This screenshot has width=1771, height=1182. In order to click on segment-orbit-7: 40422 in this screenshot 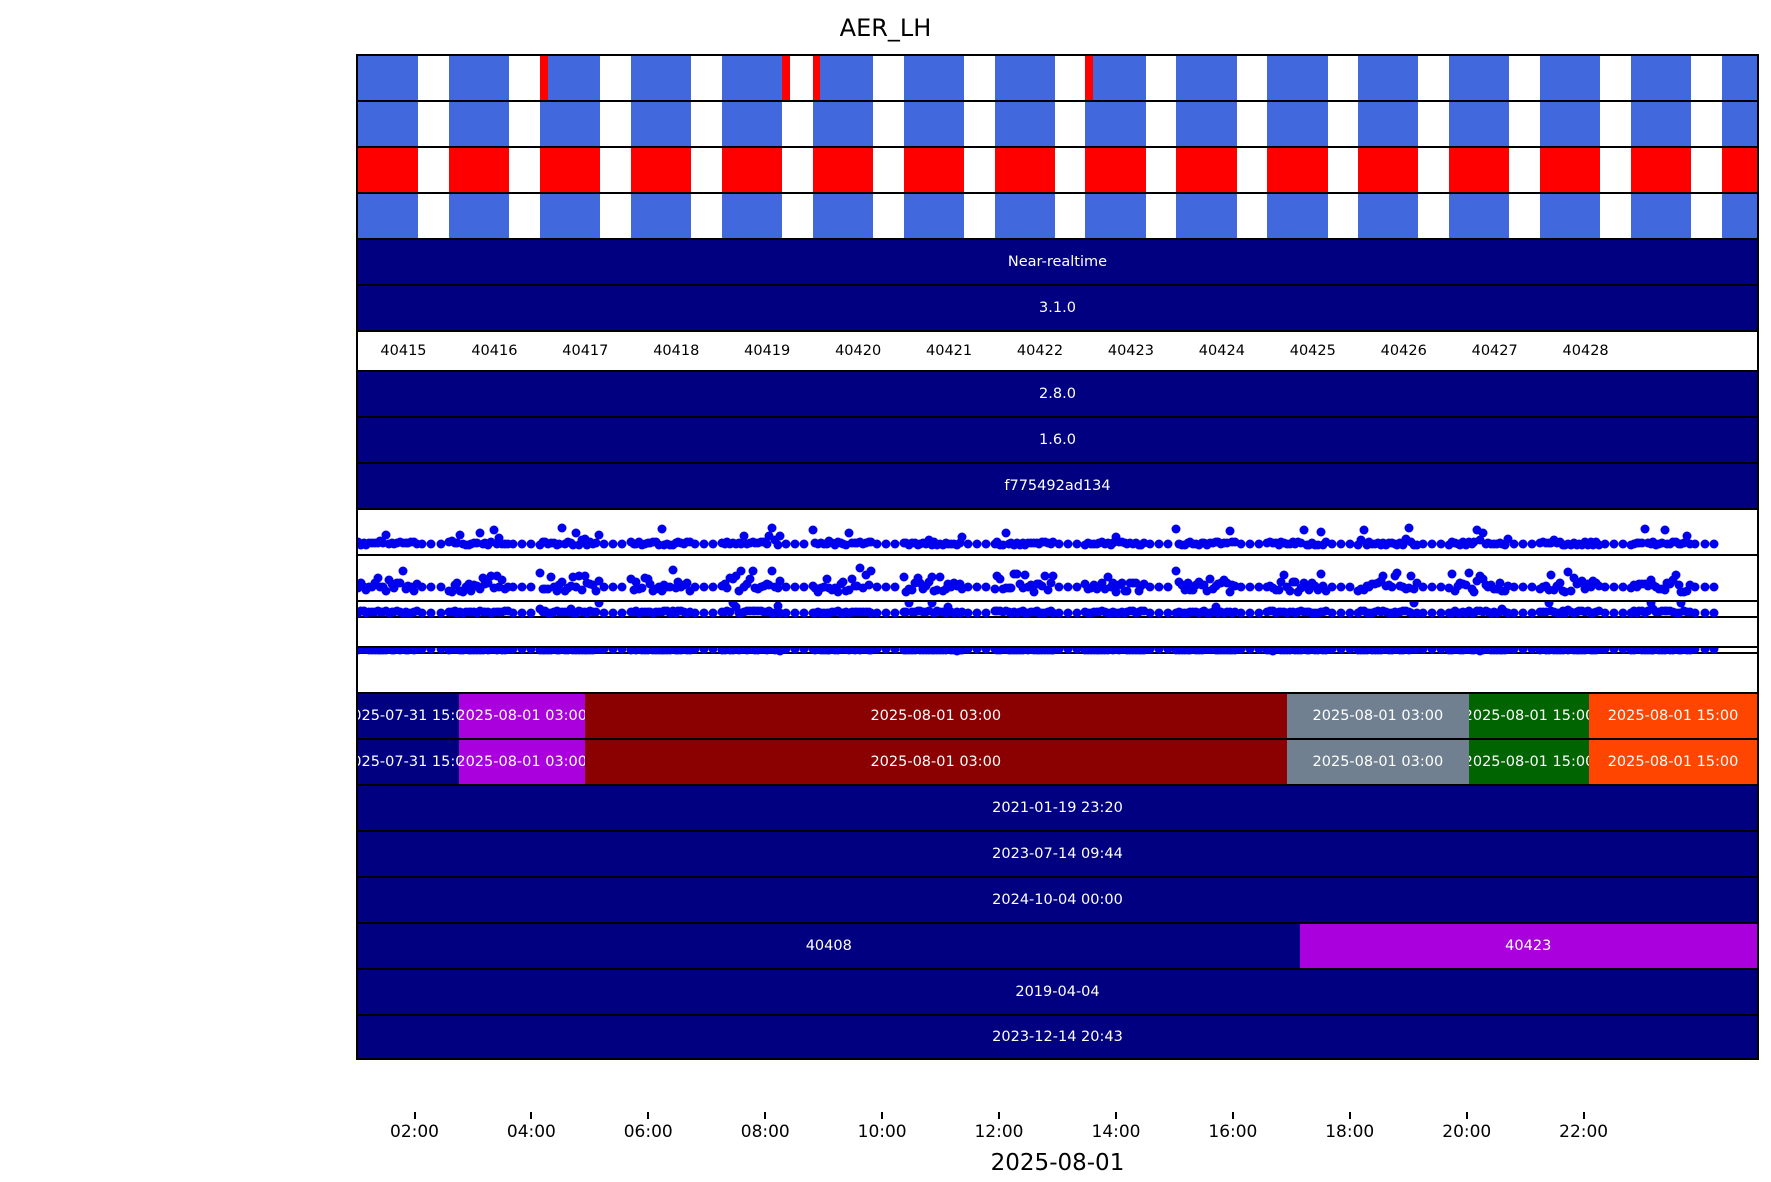, I will do `click(1040, 351)`.